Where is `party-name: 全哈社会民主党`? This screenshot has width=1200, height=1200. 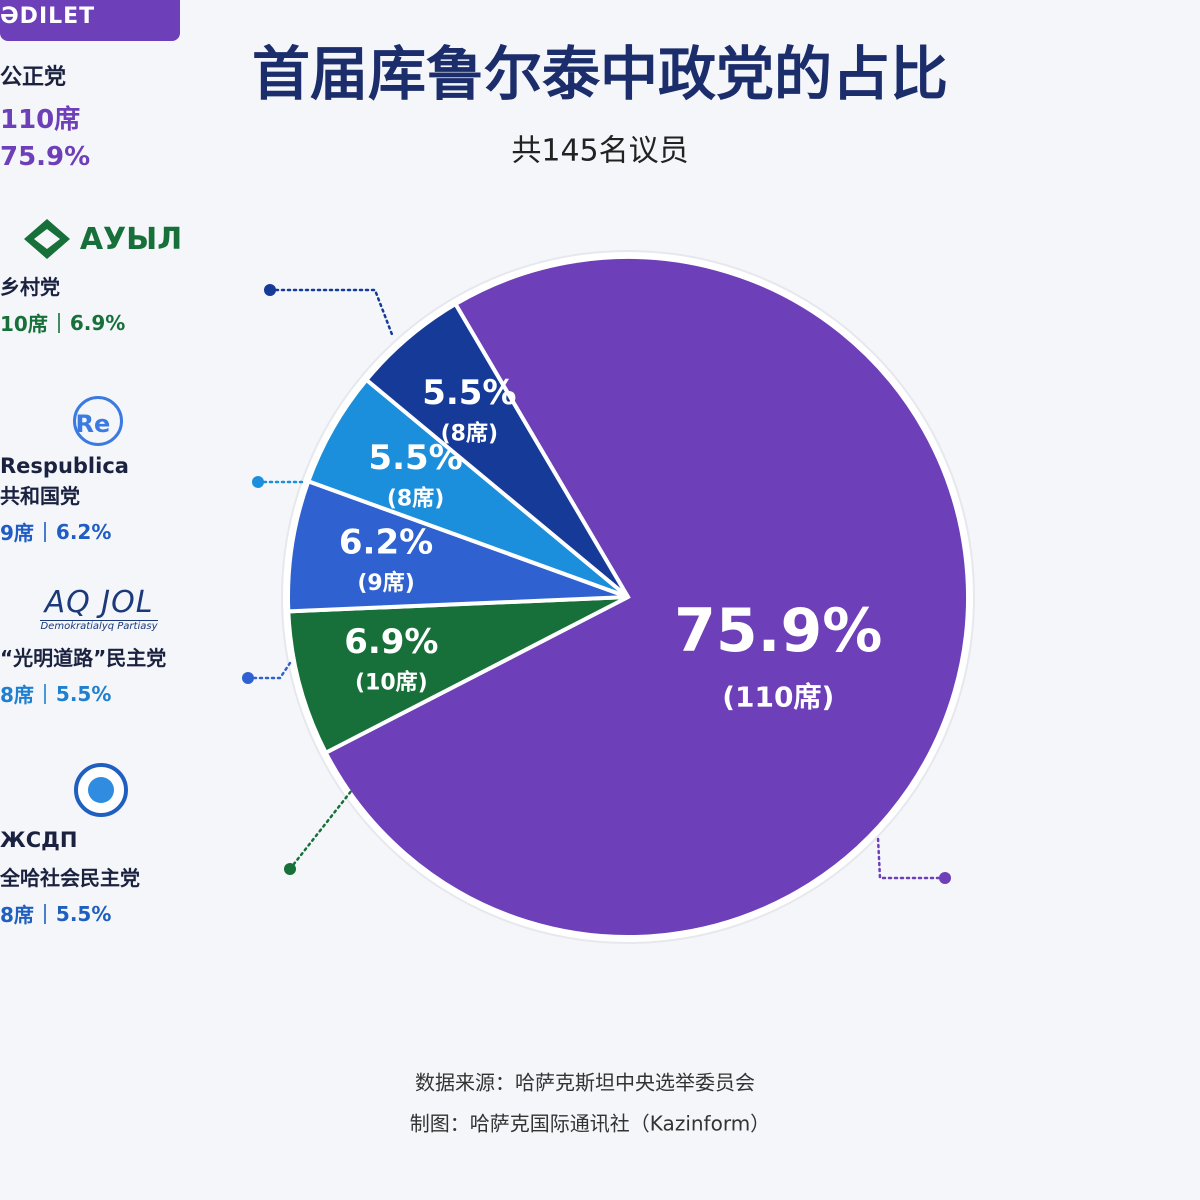 party-name: 全哈社会民主党 is located at coordinates (70, 878).